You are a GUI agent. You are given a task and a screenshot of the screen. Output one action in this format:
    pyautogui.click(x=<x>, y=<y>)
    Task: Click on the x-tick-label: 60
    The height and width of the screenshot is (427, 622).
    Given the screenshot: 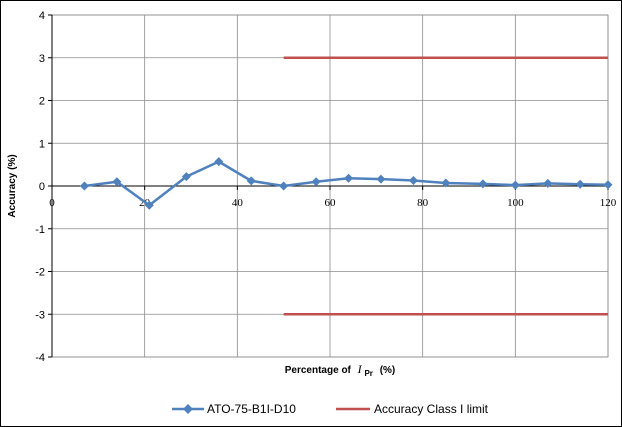 What is the action you would take?
    pyautogui.click(x=331, y=203)
    